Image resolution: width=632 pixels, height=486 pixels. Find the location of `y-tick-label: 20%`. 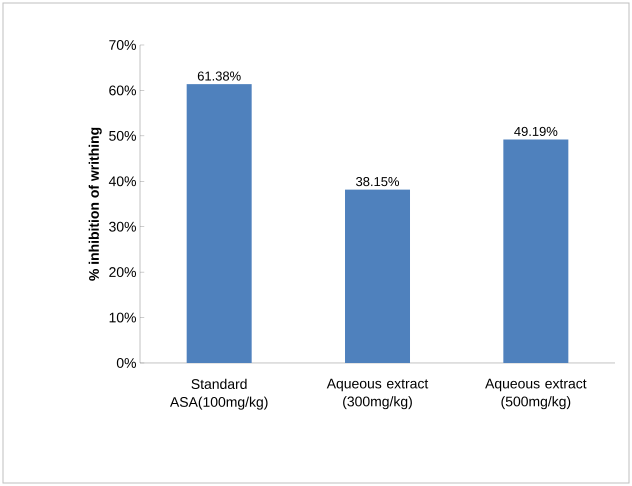

y-tick-label: 20% is located at coordinates (122, 272).